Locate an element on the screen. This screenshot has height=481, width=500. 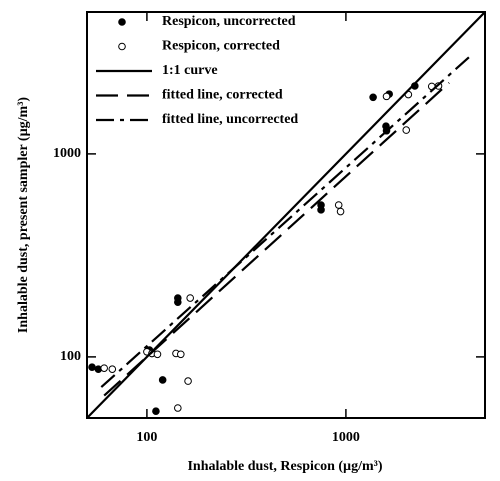
x-tick-label: 1000 is located at coordinates (346, 437).